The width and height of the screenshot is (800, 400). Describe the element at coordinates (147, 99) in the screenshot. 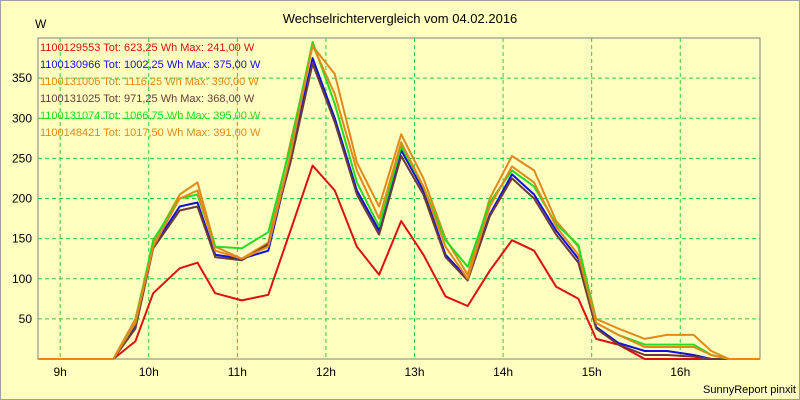

I see `legend-entry-1100131025: 1100131025 Tot: 971,25 Wh Max: 368,00 W` at that location.